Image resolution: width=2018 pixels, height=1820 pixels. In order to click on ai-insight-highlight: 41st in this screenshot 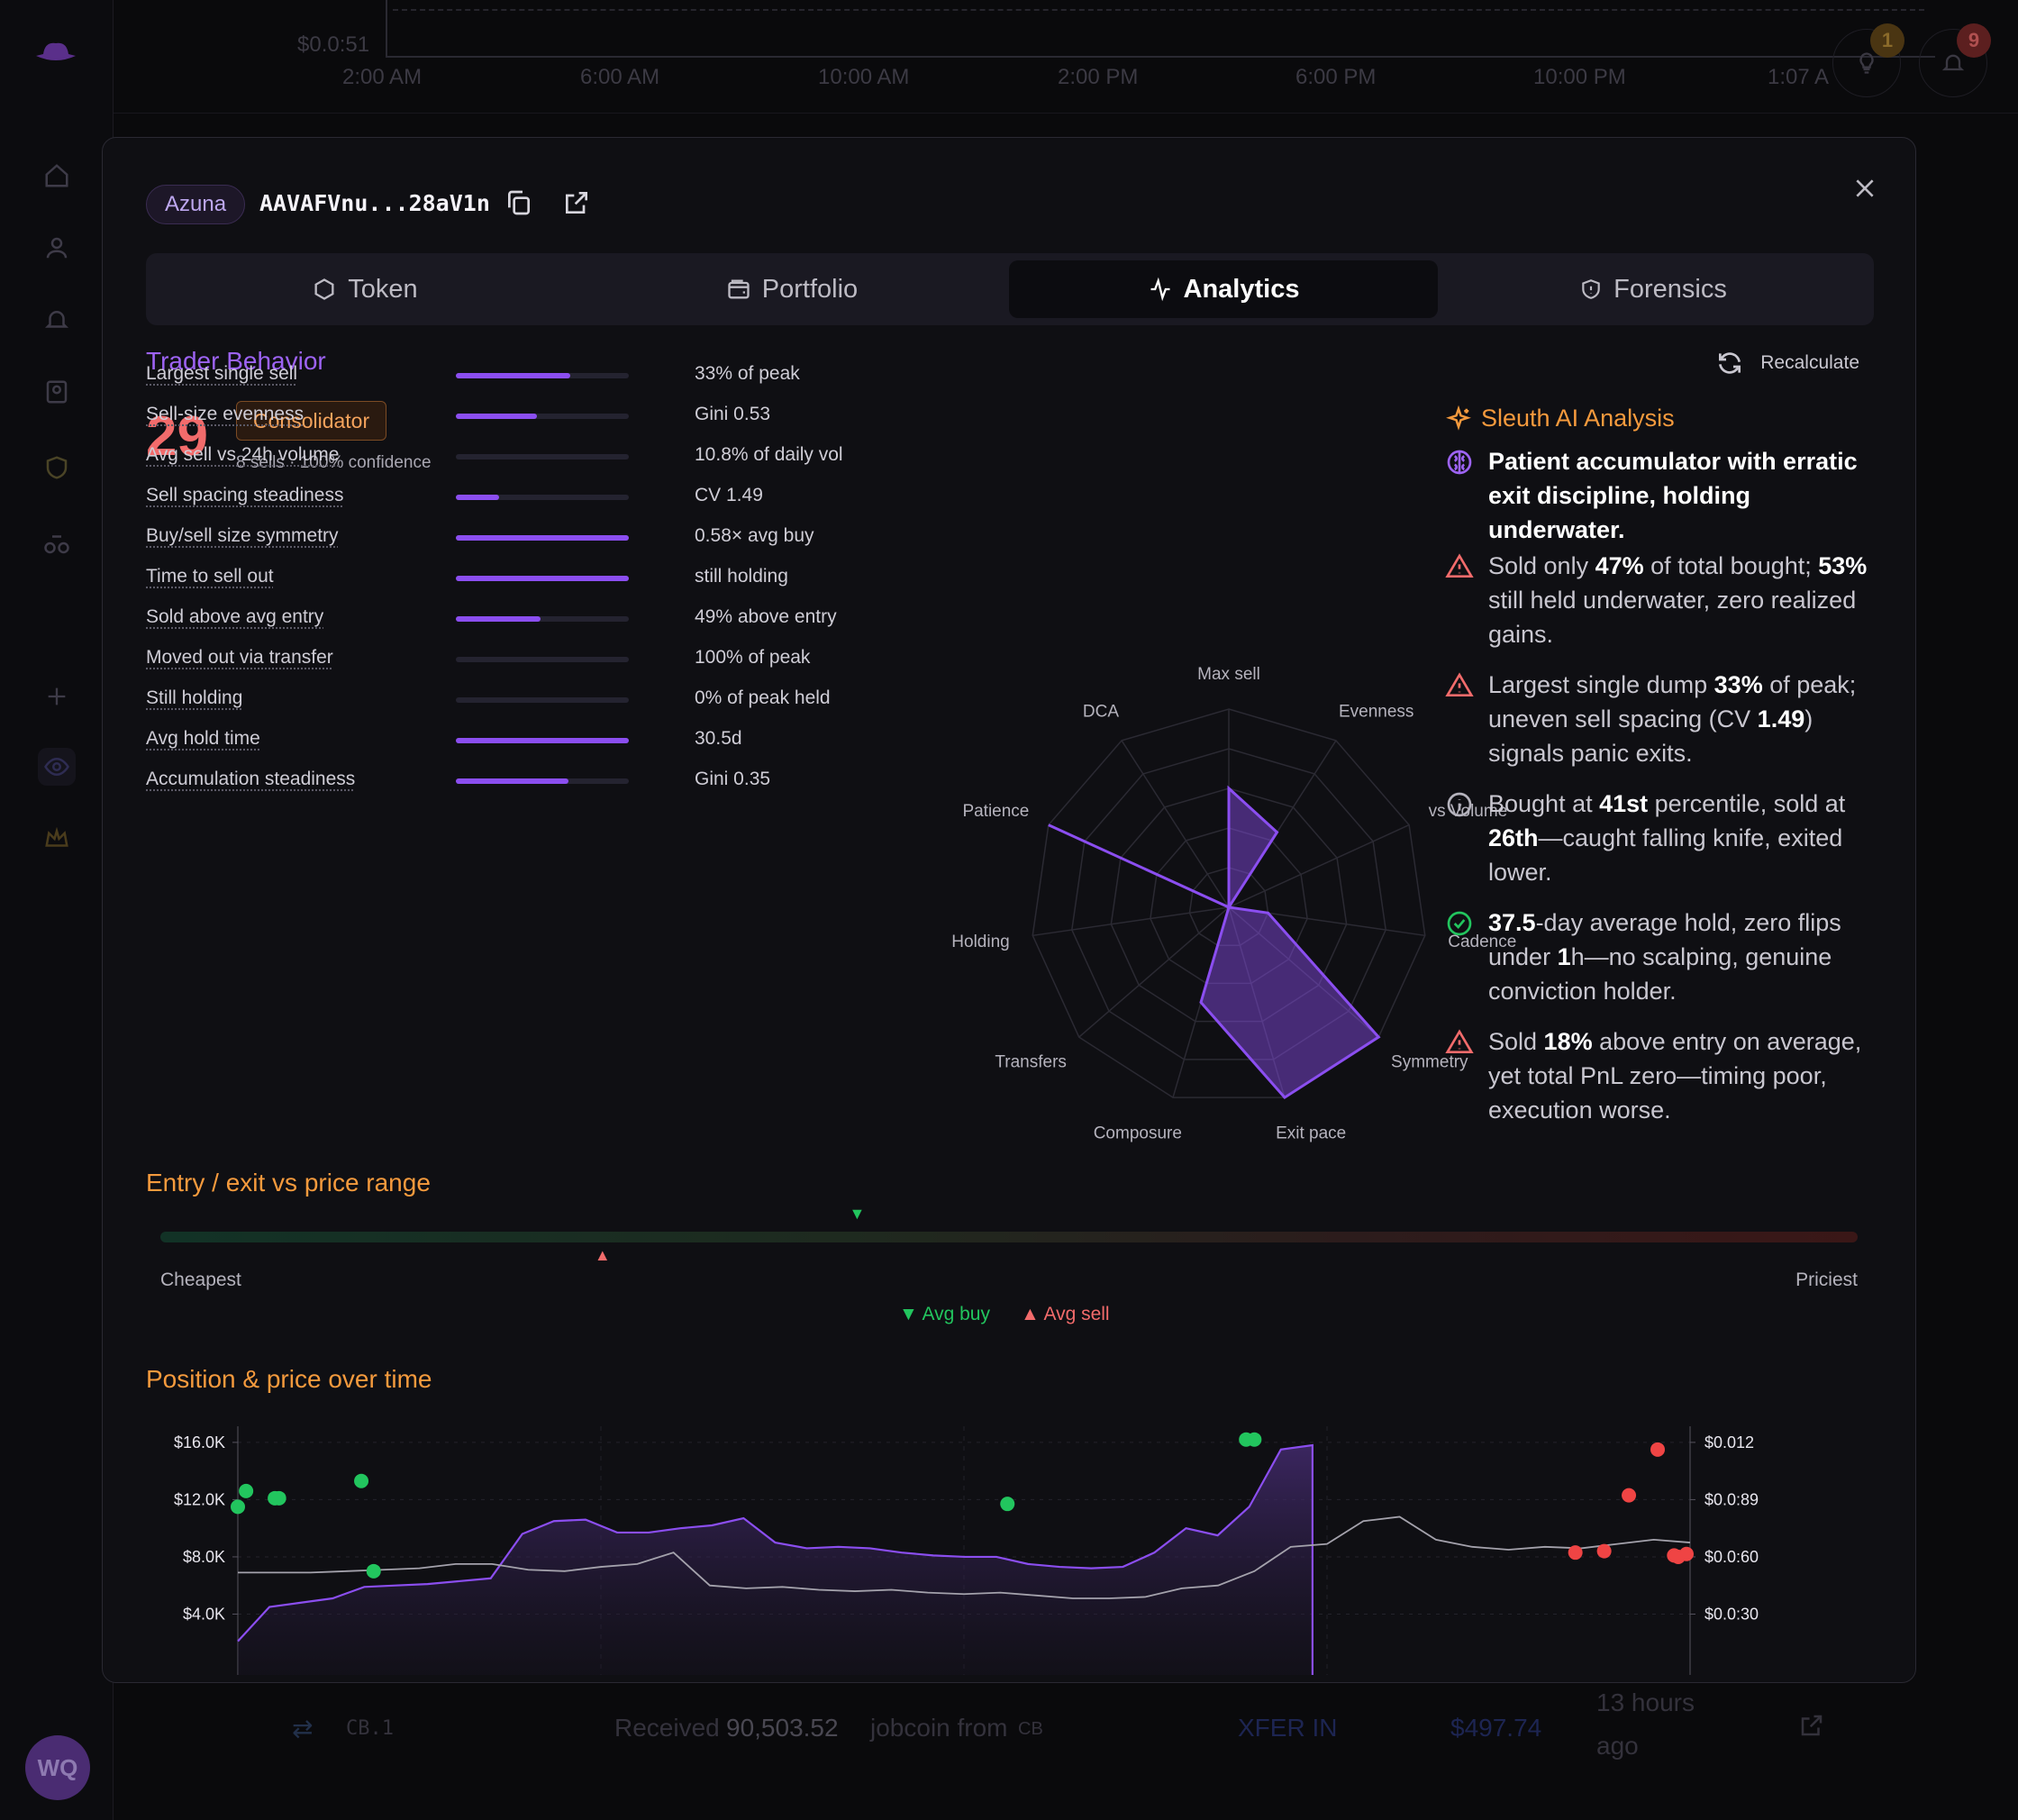, I will do `click(1624, 803)`.